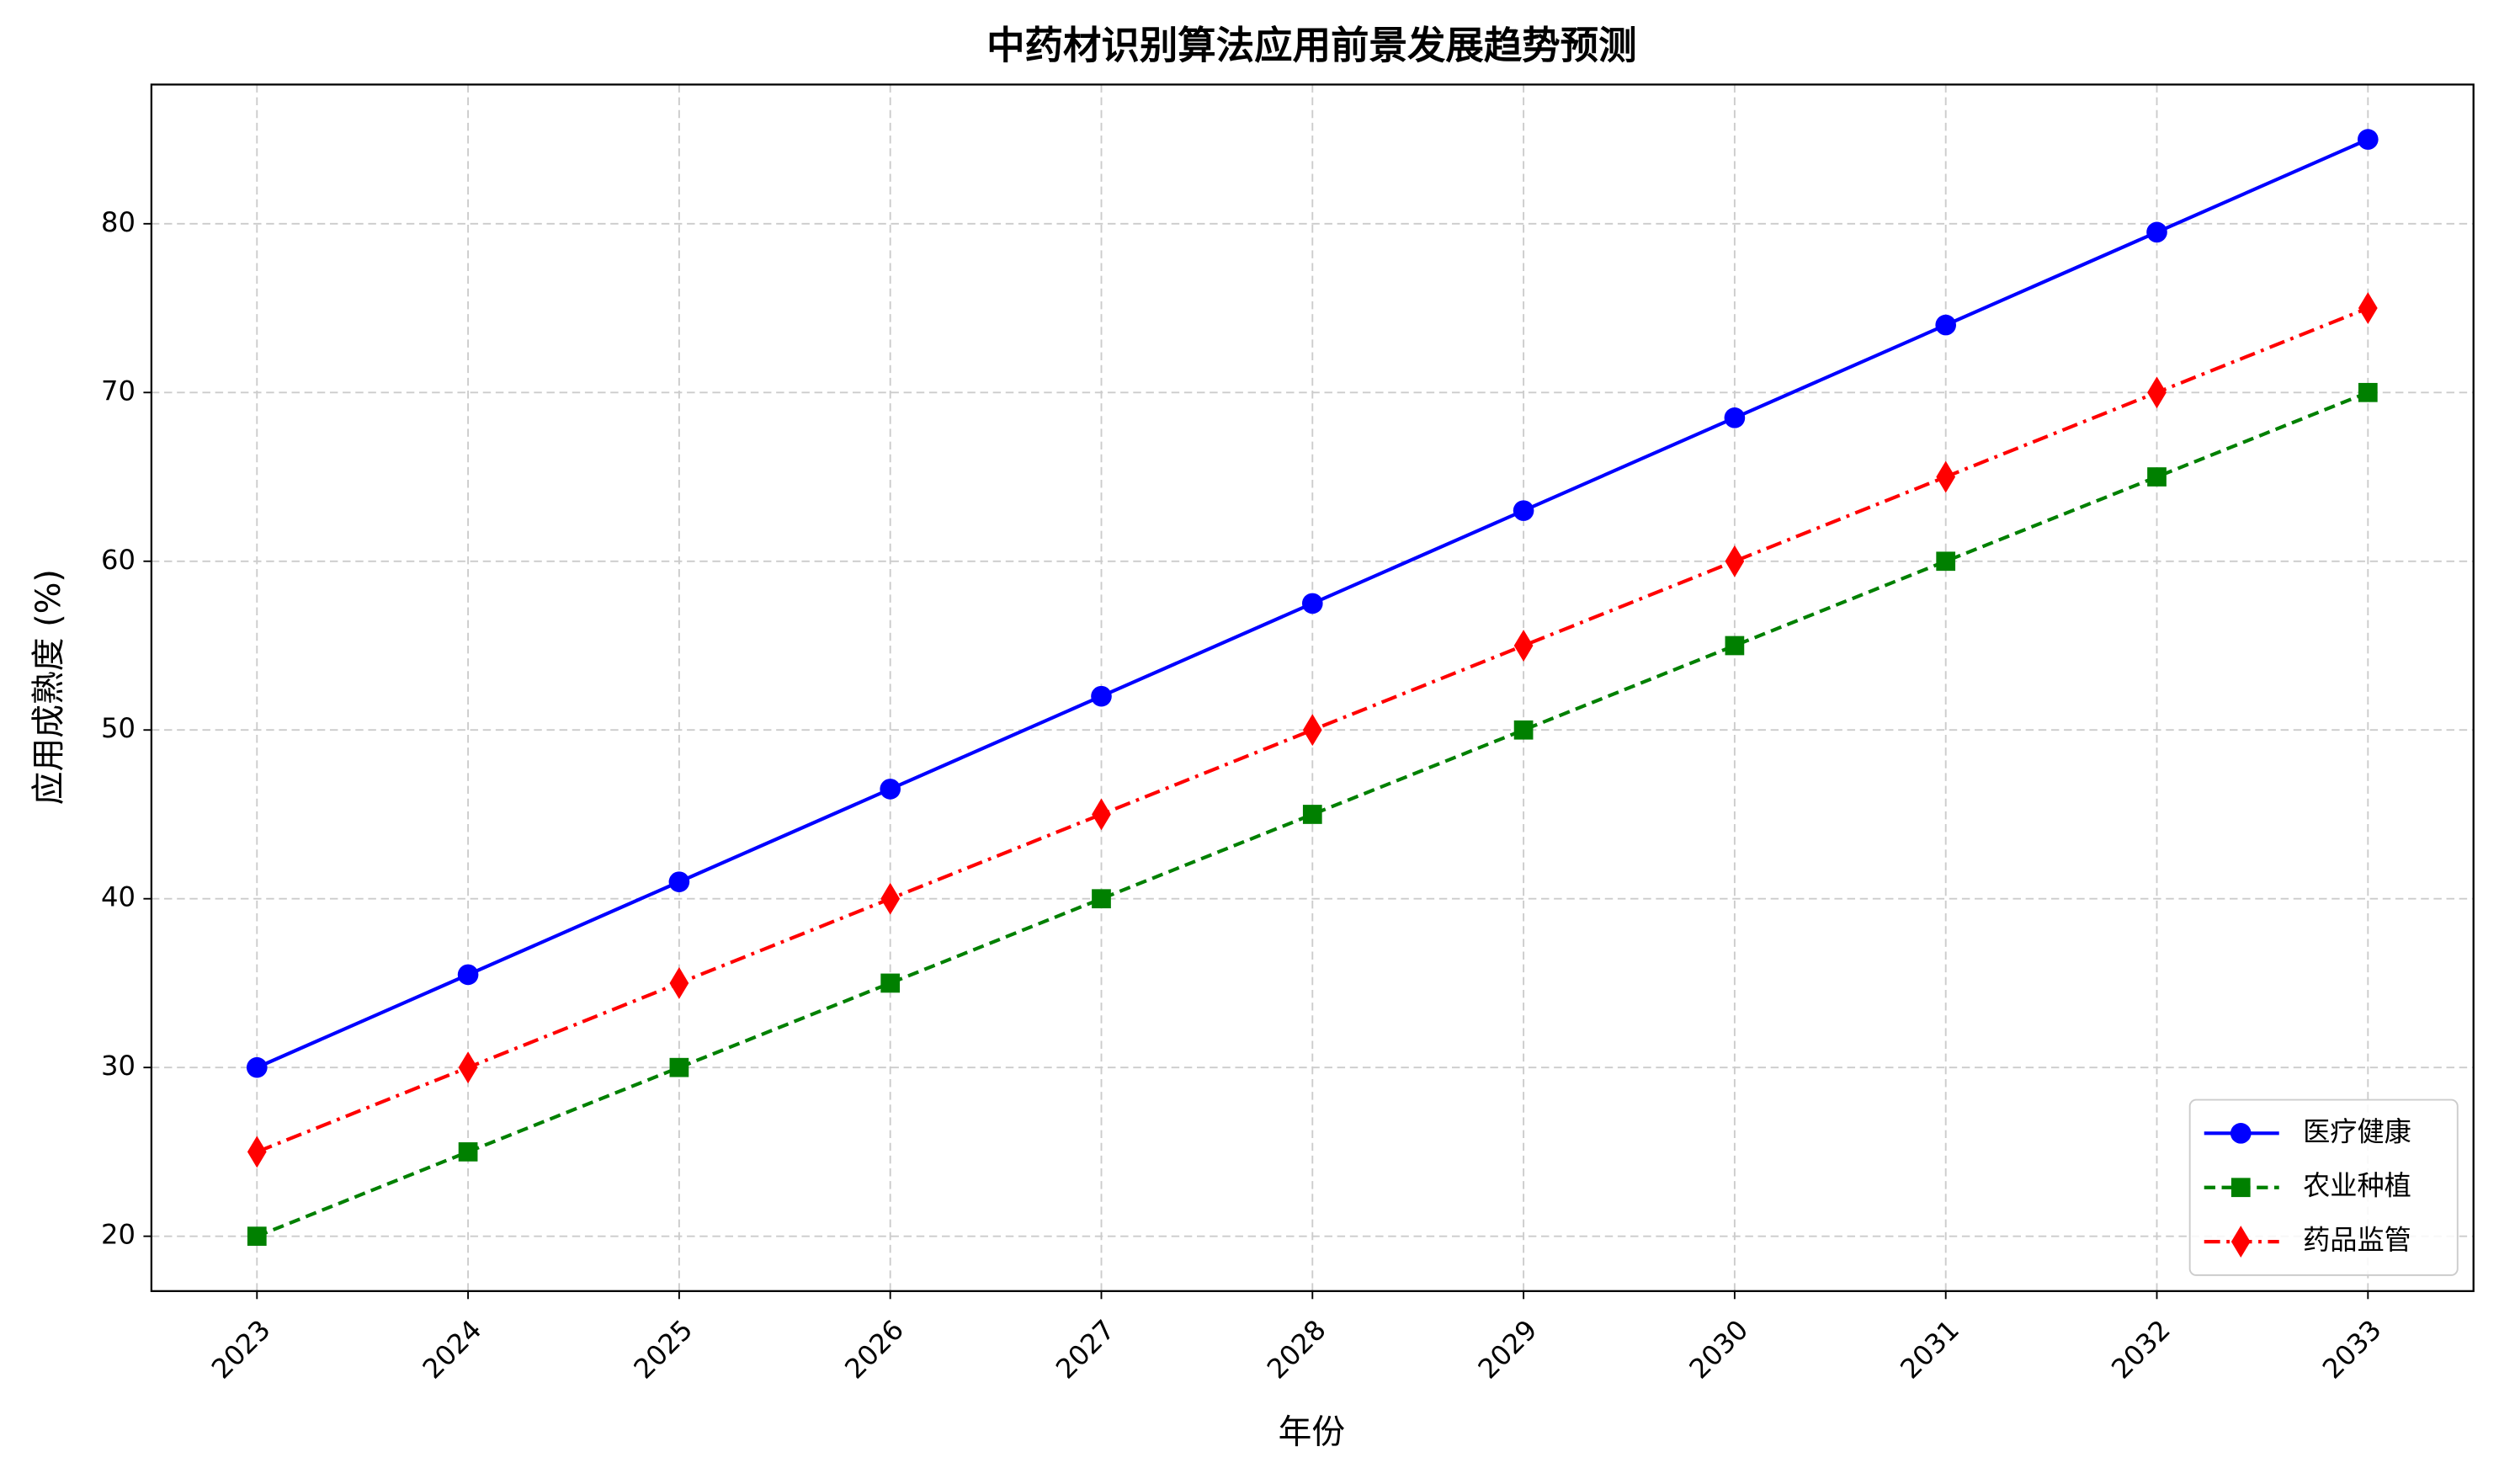 Image resolution: width=2499 pixels, height=1484 pixels. I want to click on x-tick-label: 2032, so click(2141, 1350).